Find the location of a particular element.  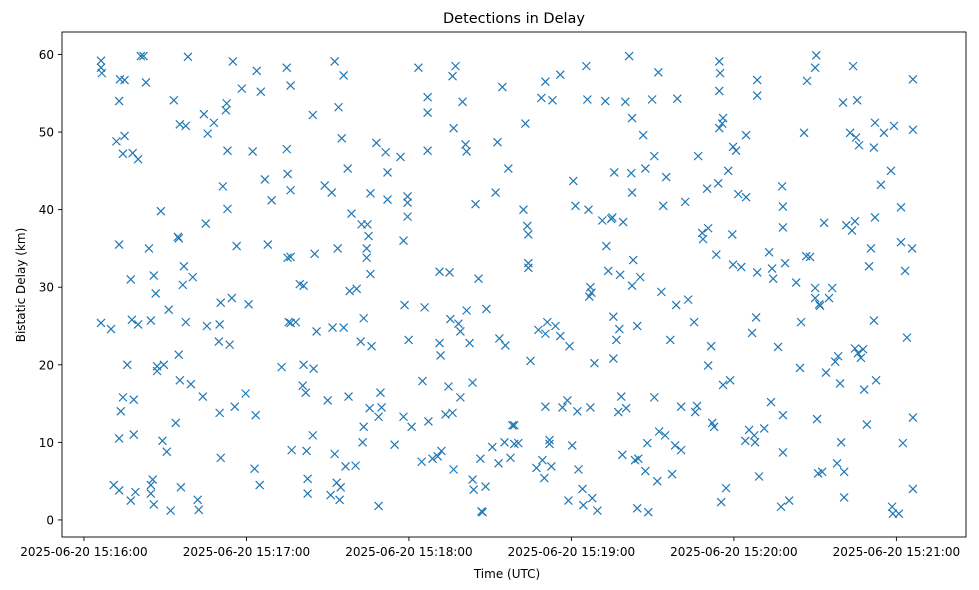

y-tick-label: 40 is located at coordinates (46, 210).